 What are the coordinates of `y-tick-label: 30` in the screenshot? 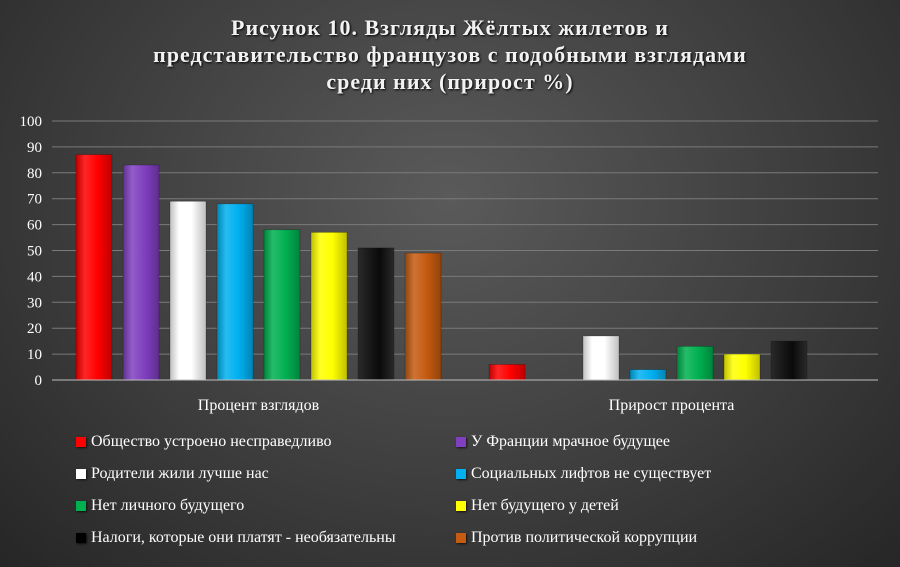 It's located at (34, 303).